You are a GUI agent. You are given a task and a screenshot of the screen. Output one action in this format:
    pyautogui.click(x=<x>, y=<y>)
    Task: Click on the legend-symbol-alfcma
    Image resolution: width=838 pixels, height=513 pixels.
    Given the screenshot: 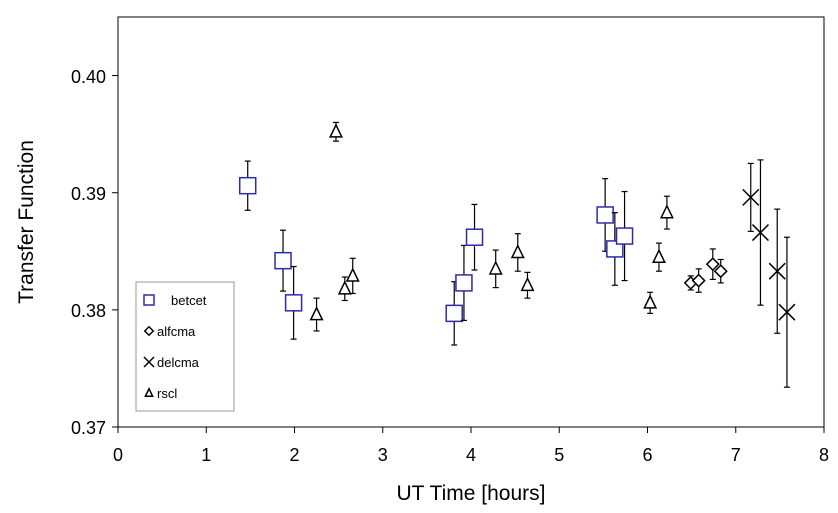 What is the action you would take?
    pyautogui.click(x=149, y=331)
    